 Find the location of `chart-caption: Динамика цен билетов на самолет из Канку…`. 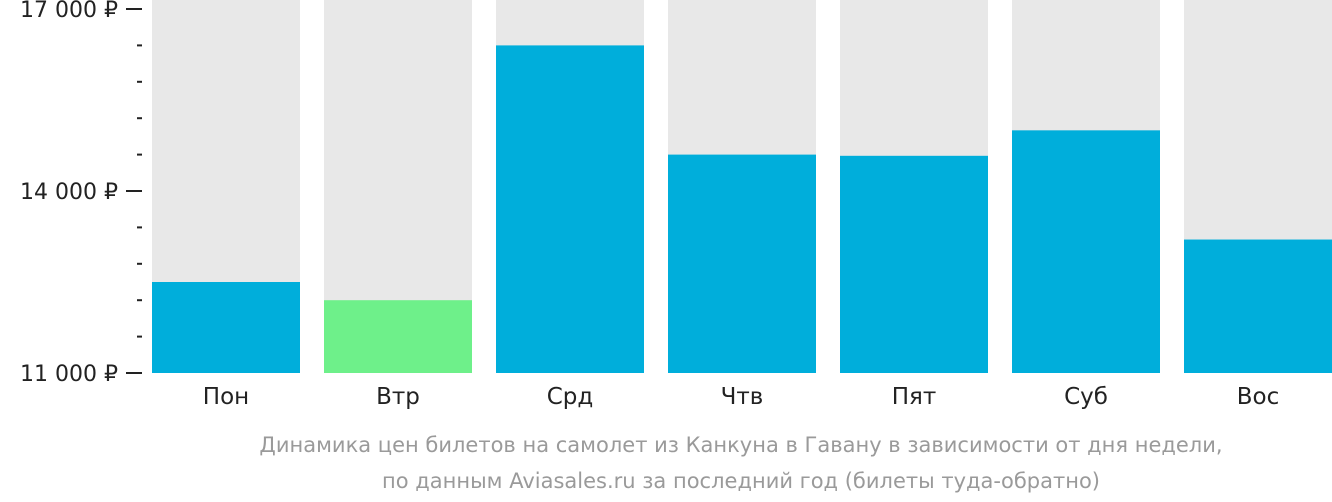

chart-caption: Динамика цен билетов на самолет из Канку… is located at coordinates (740, 463).